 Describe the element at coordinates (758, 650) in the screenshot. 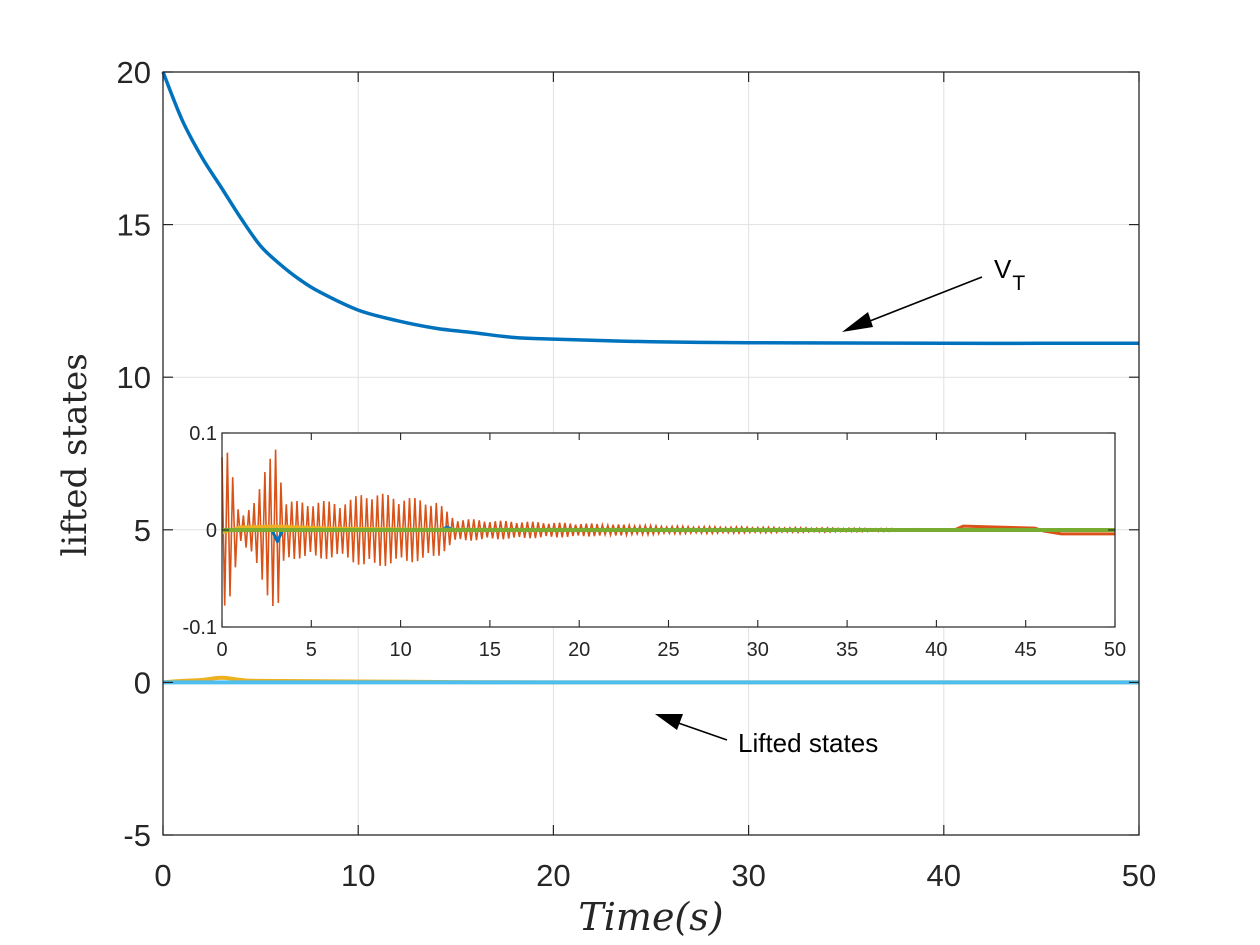

I see `inset-x-tick-label: 30` at that location.